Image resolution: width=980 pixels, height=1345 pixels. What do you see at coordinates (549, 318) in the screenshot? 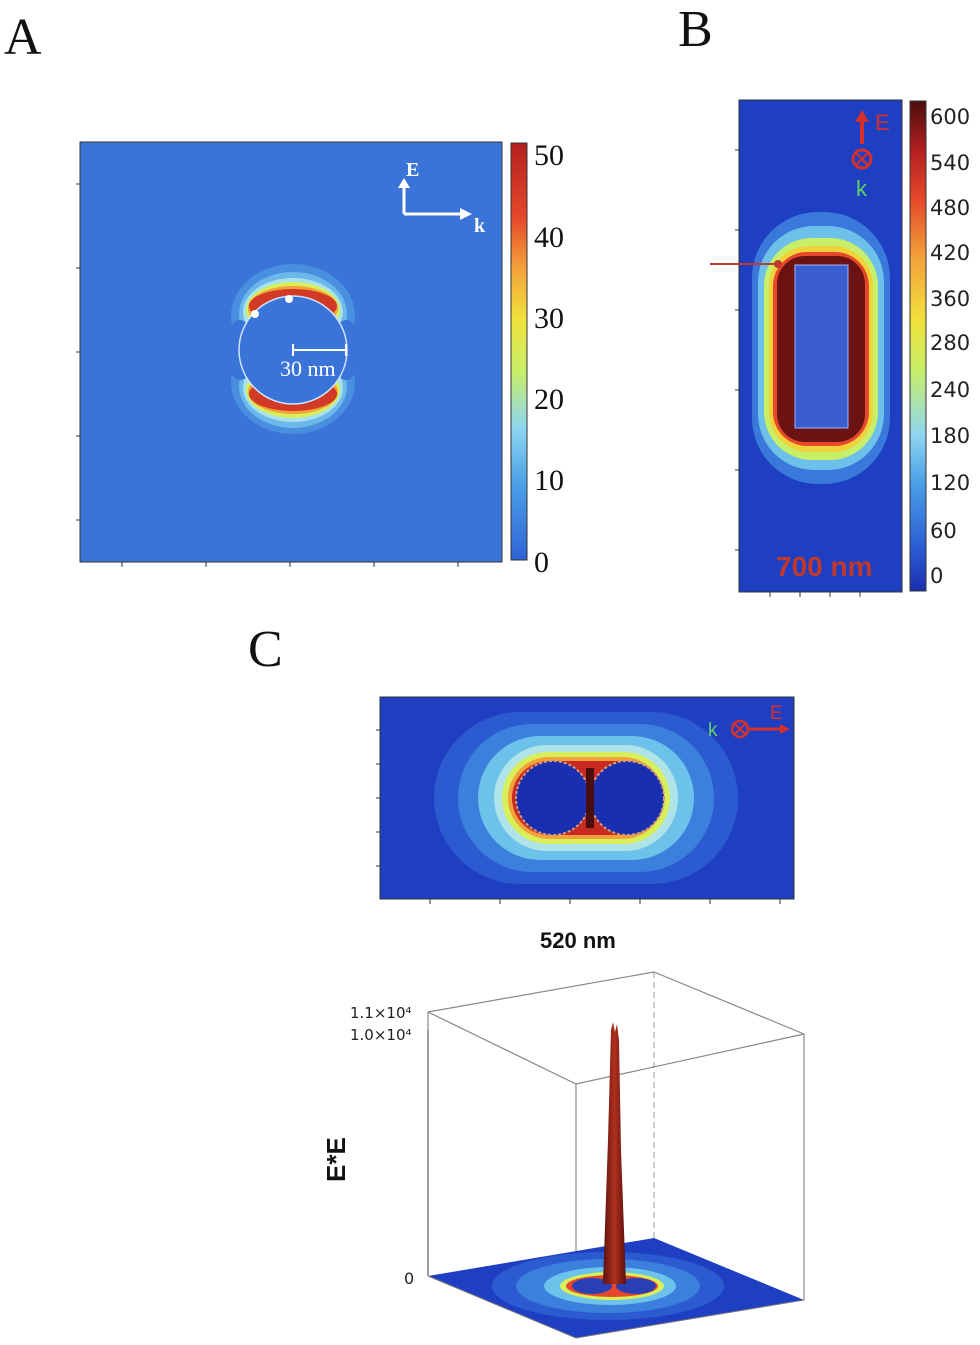
I see `panel-a-cbar-tick: 30` at bounding box center [549, 318].